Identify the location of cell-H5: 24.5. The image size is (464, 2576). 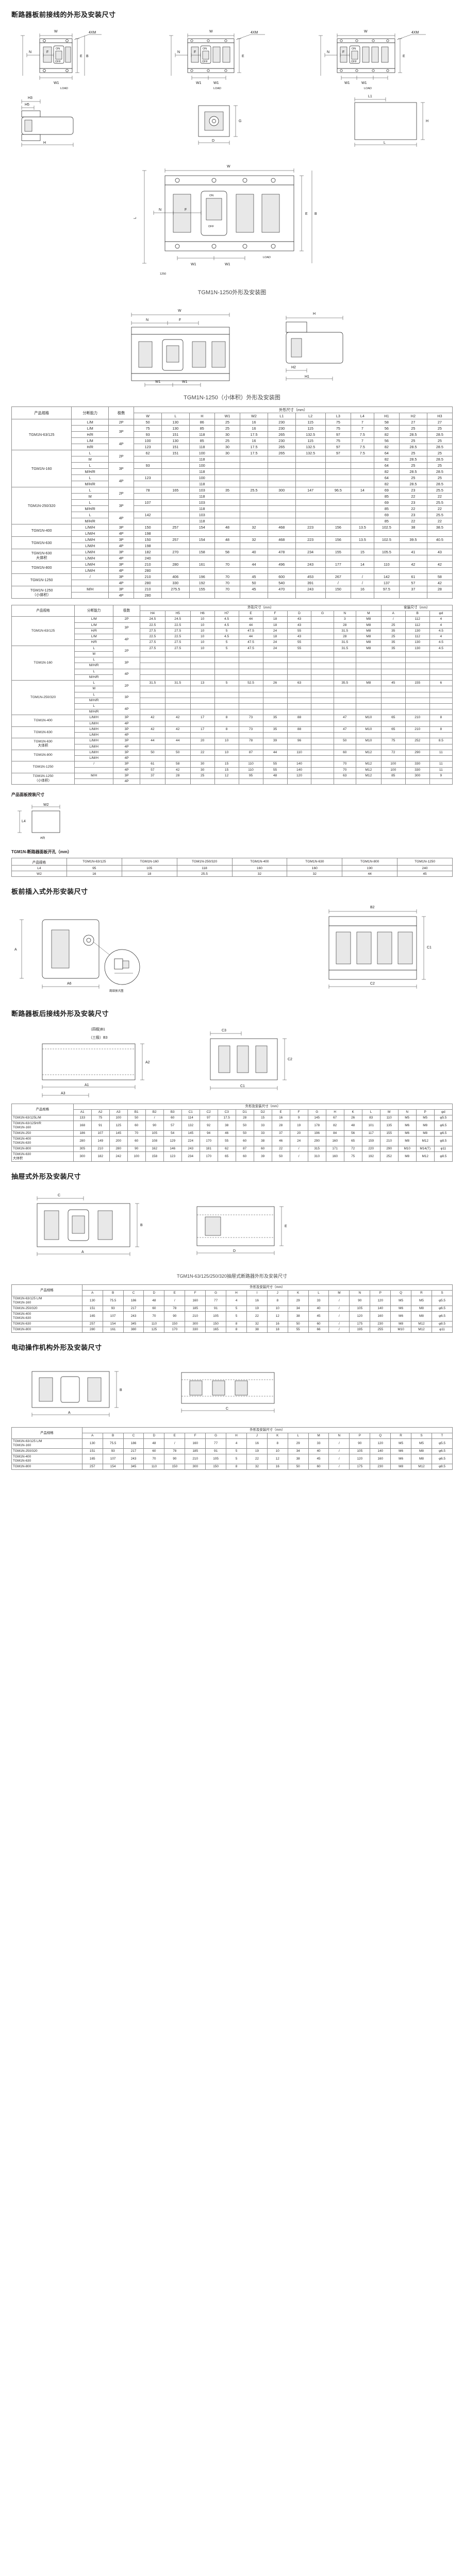
(177, 619).